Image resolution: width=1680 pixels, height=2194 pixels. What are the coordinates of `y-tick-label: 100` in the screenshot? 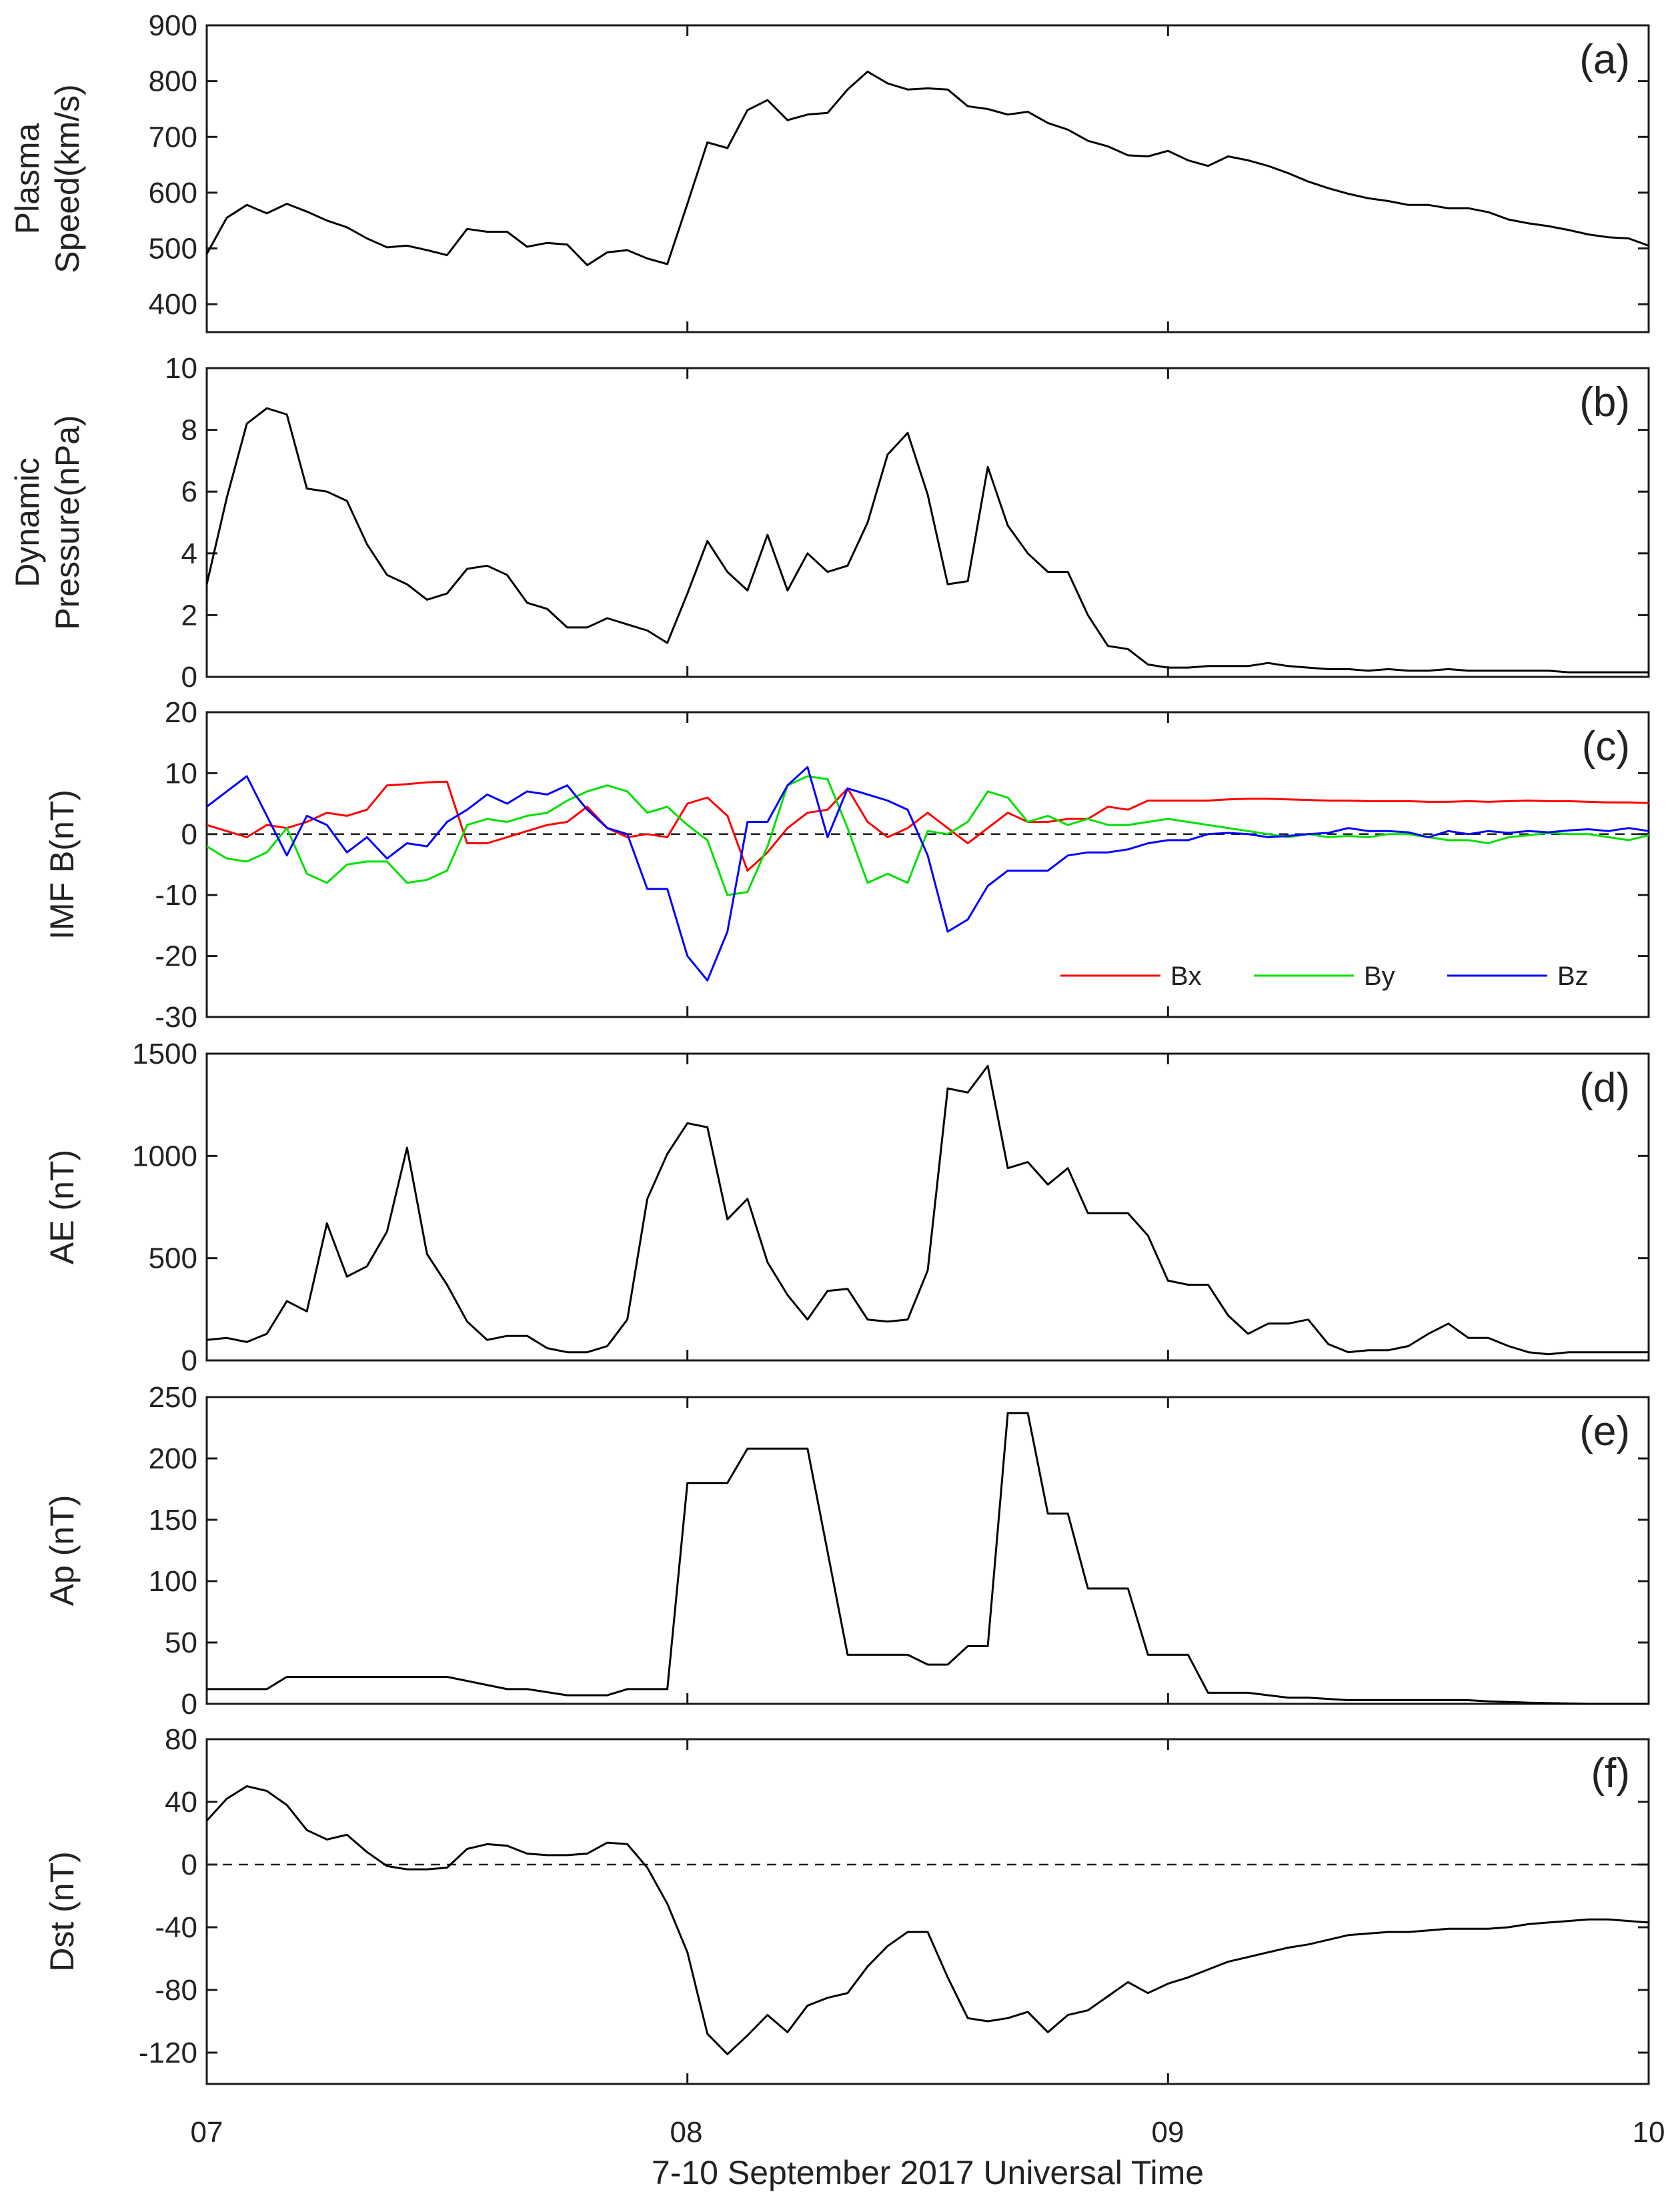 It's located at (173, 1582).